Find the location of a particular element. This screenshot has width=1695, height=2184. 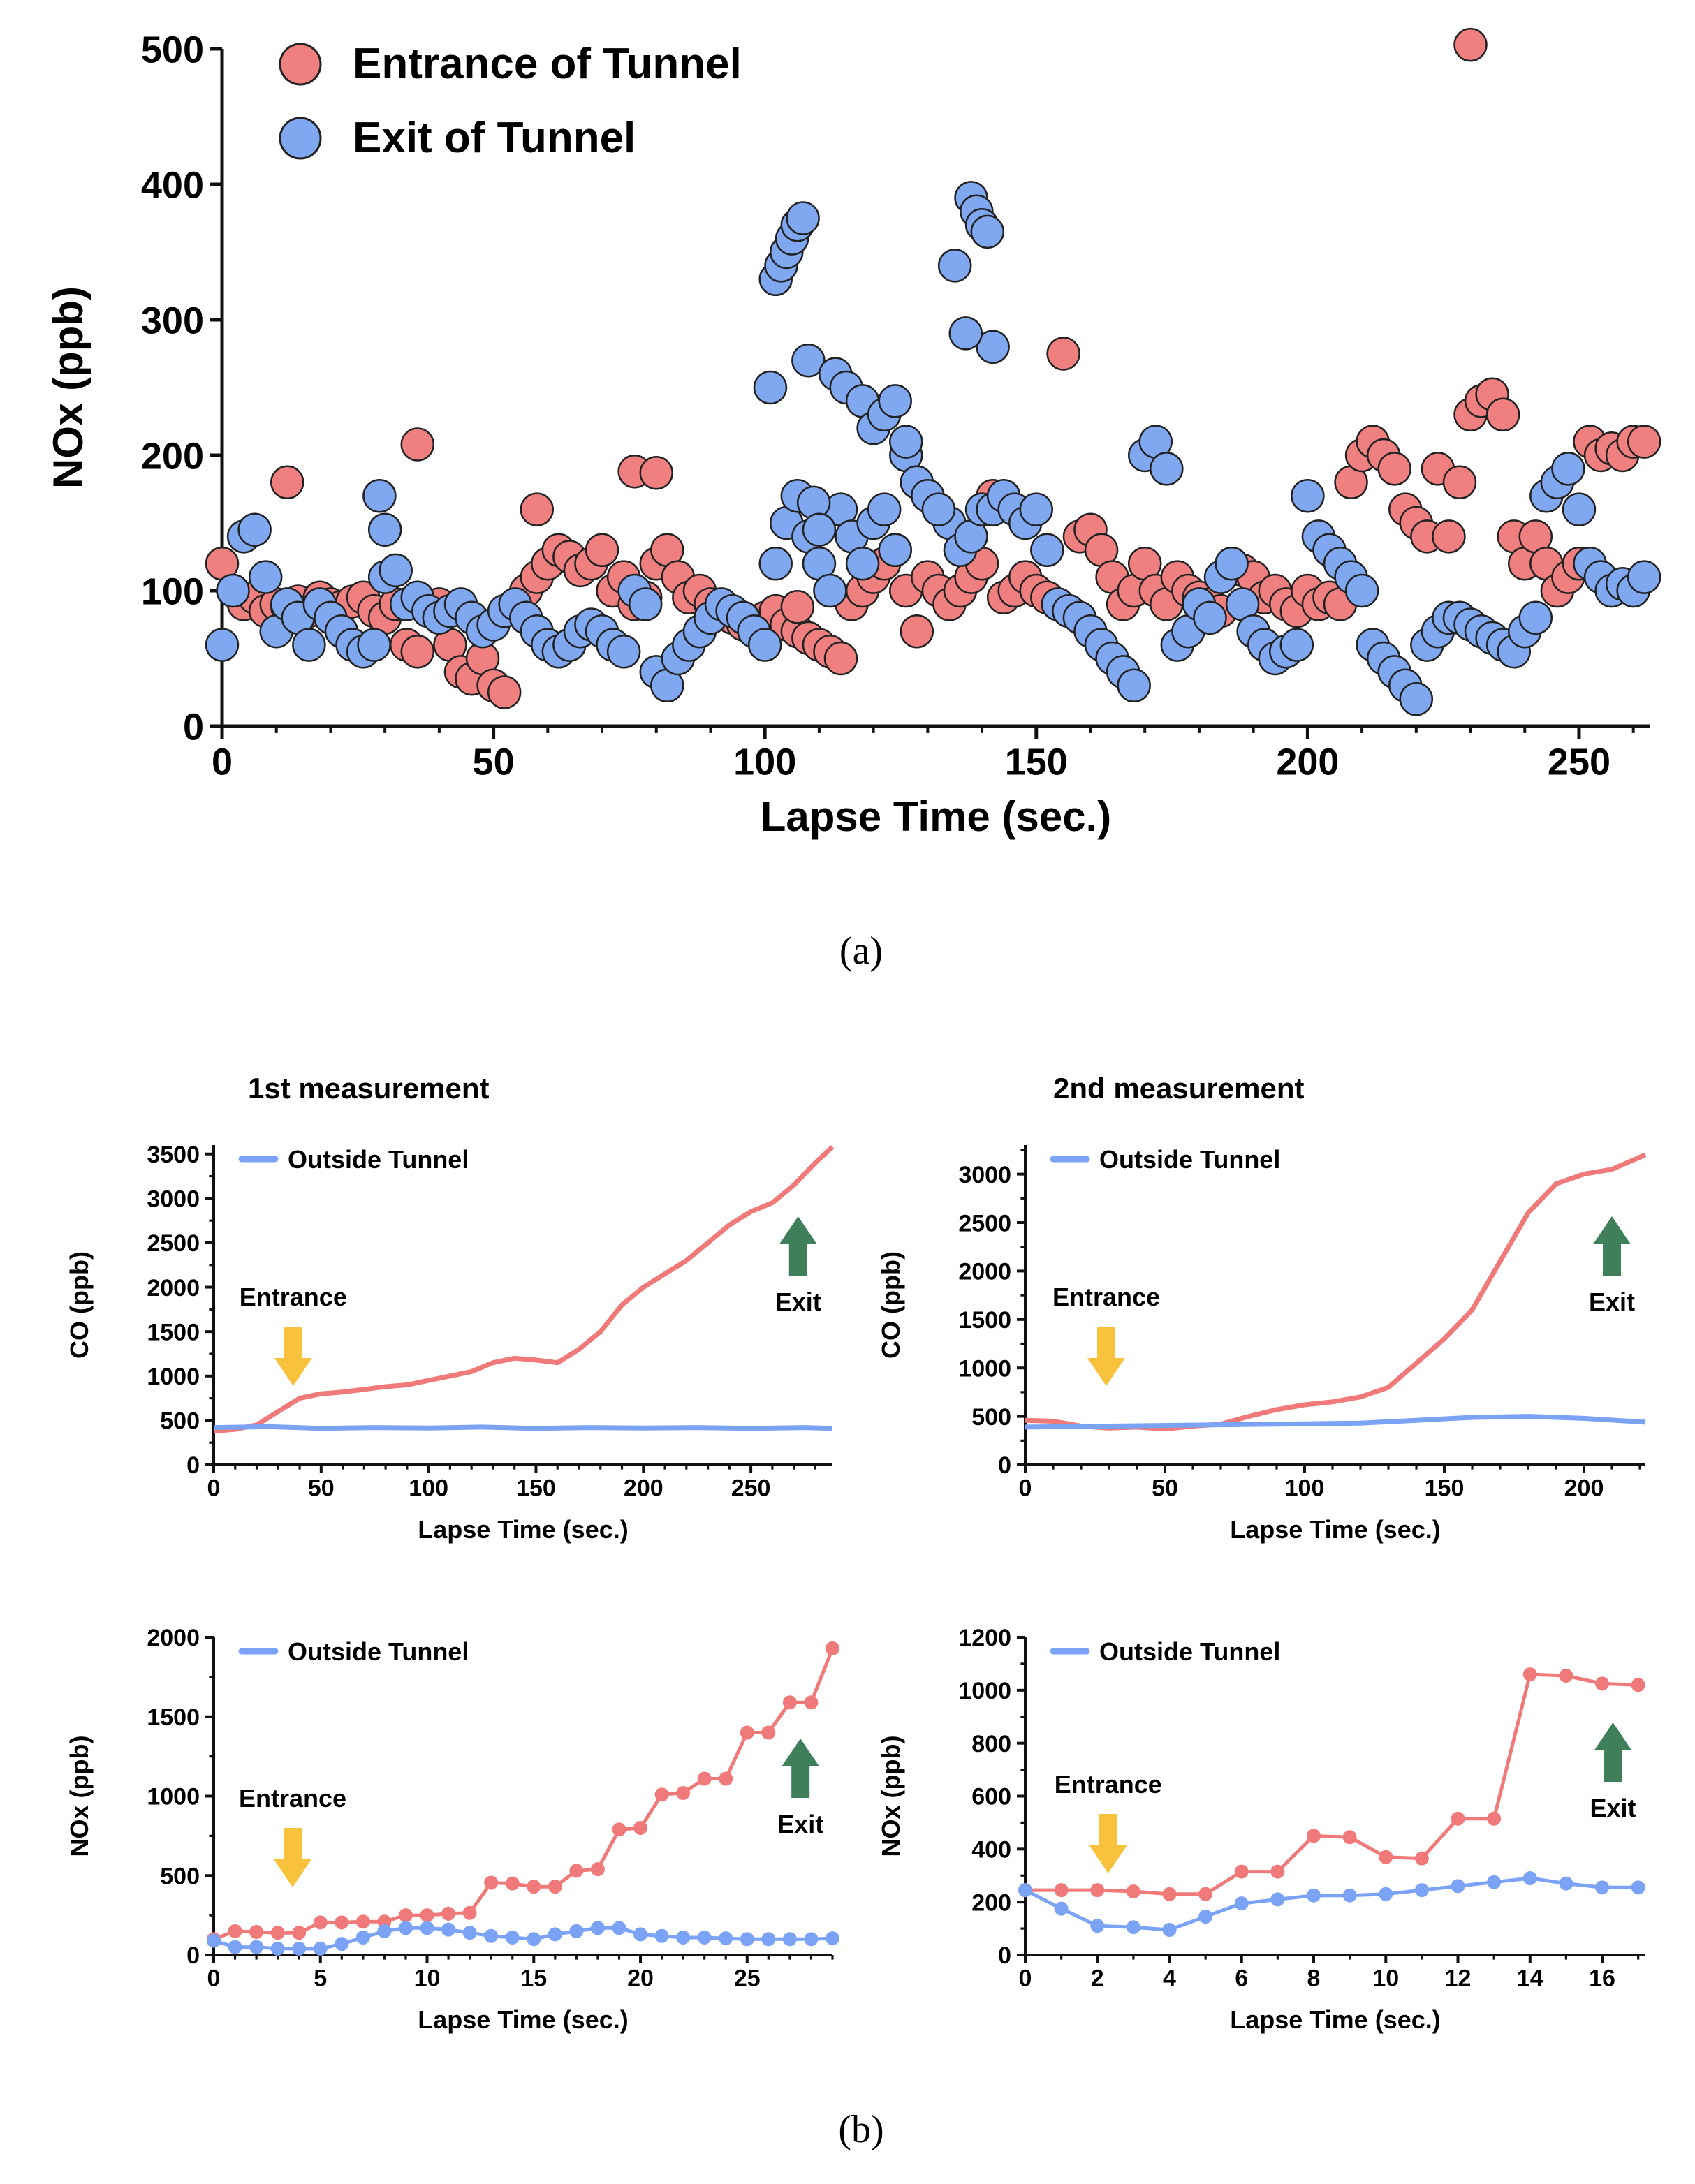

chart-a-x-tick-label: 250 is located at coordinates (1579, 762).